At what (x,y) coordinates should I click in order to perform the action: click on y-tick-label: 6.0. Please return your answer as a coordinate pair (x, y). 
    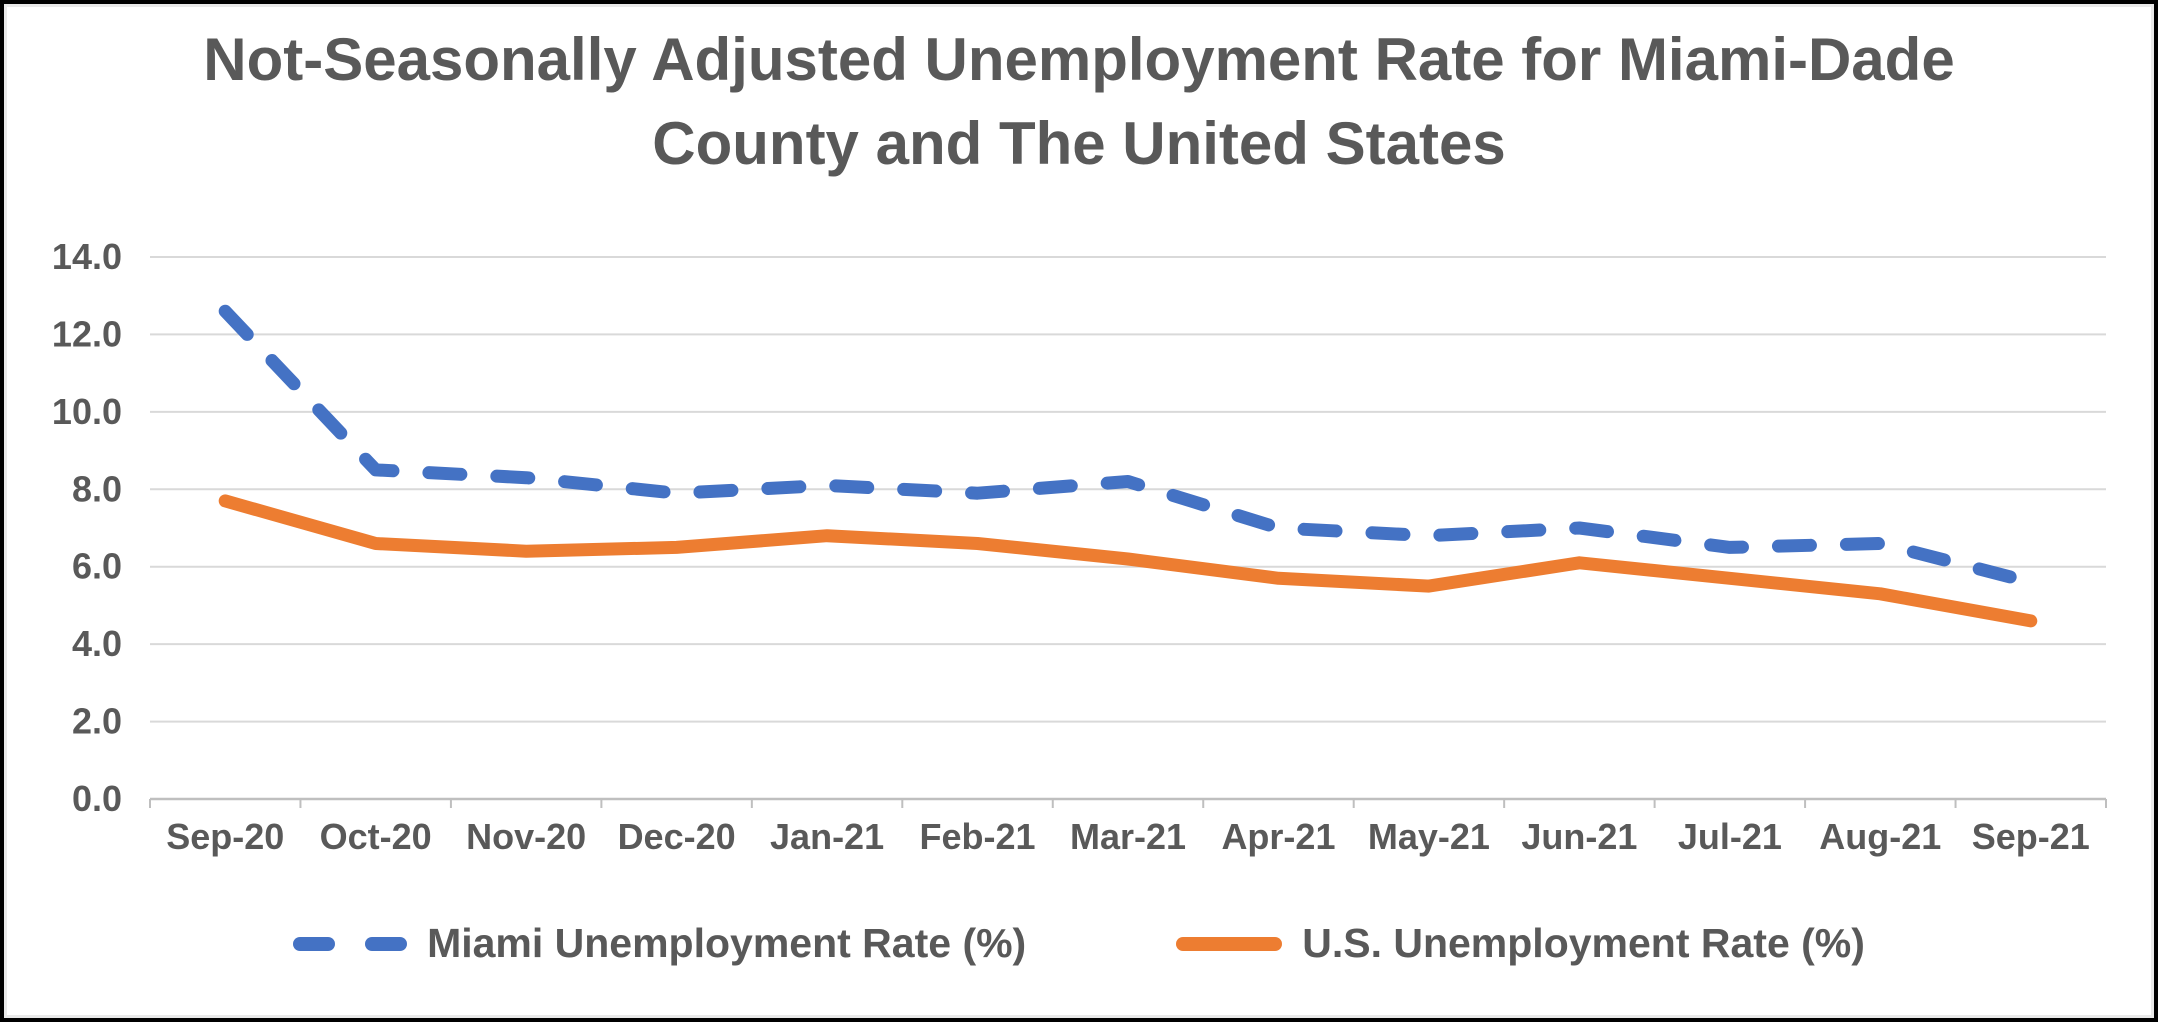
    Looking at the image, I should click on (97, 566).